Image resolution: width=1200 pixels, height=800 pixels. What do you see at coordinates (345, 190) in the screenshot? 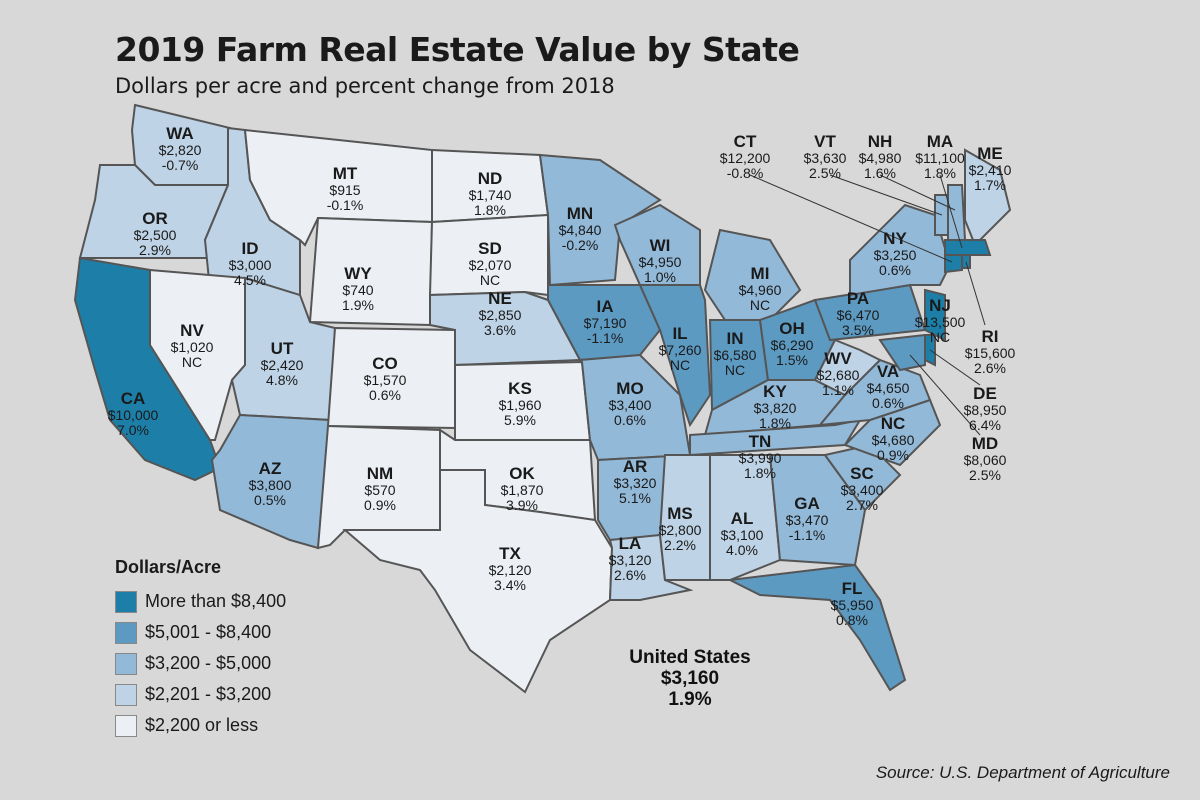
I see `state-value: $915` at bounding box center [345, 190].